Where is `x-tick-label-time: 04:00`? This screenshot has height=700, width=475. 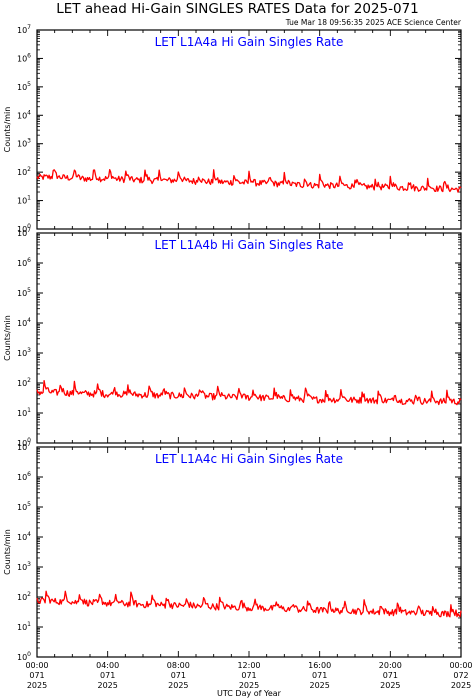 x-tick-label-time: 04:00 is located at coordinates (107, 665).